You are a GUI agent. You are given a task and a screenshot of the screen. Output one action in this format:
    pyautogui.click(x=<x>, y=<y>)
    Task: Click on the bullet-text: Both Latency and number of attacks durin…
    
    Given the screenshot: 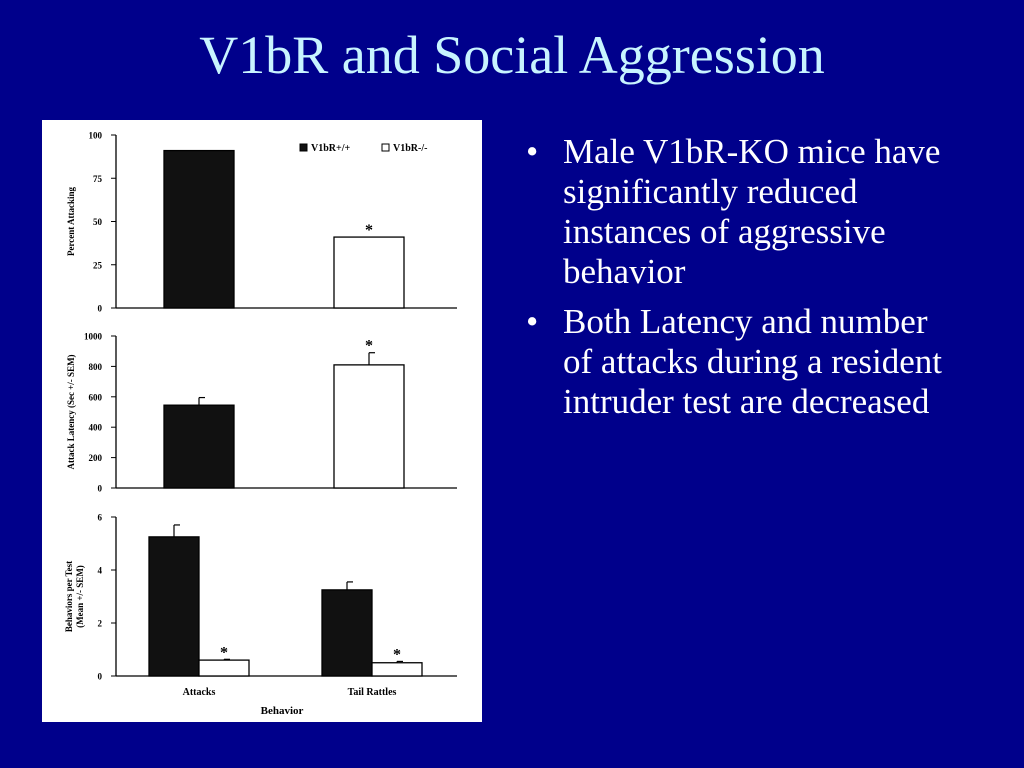 What is the action you would take?
    pyautogui.click(x=753, y=361)
    